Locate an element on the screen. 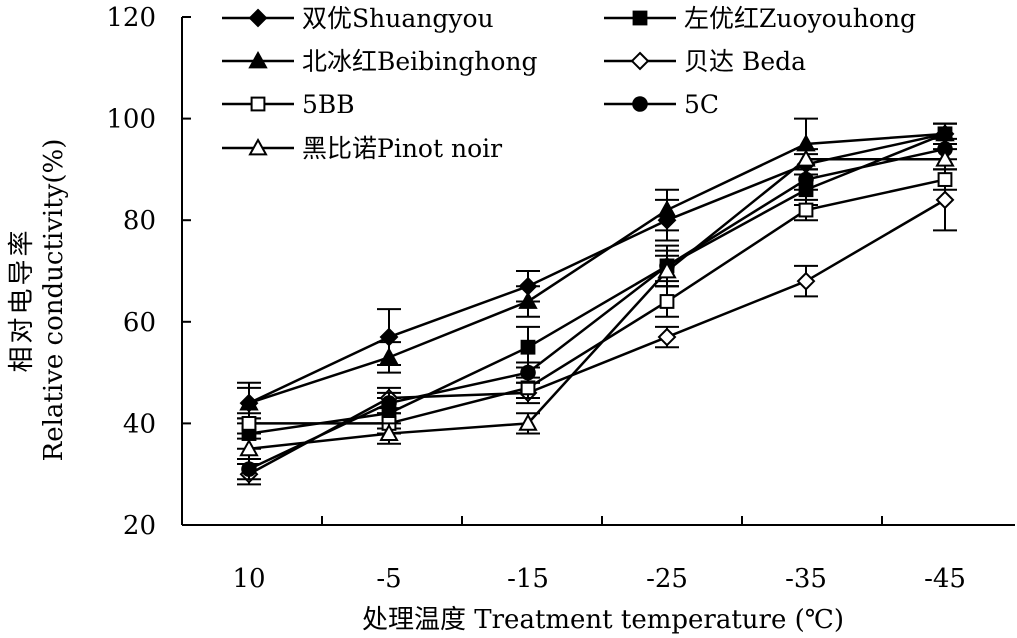 The width and height of the screenshot is (1017, 638). legend-label: 5BB is located at coordinates (328, 104).